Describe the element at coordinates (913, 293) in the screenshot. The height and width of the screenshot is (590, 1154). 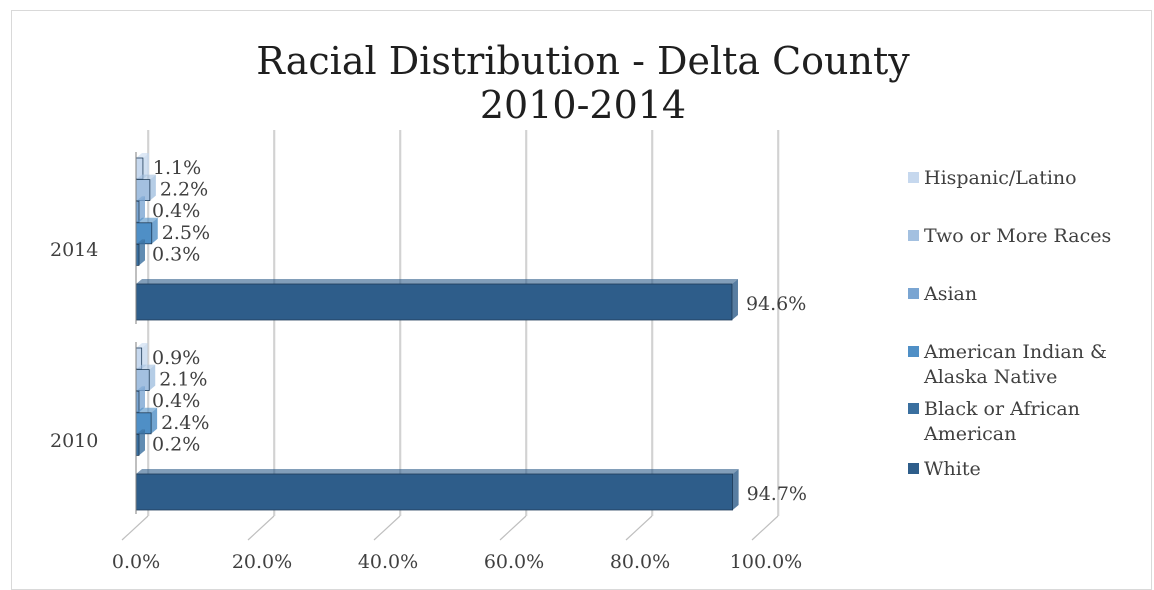
I see `legend-swatch-asian` at that location.